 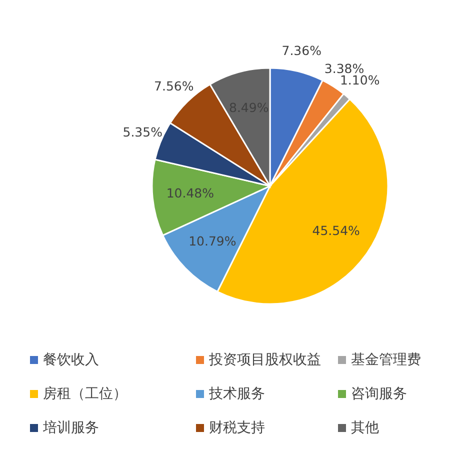 What do you see at coordinates (190, 193) in the screenshot?
I see `data-label: 10.48%` at bounding box center [190, 193].